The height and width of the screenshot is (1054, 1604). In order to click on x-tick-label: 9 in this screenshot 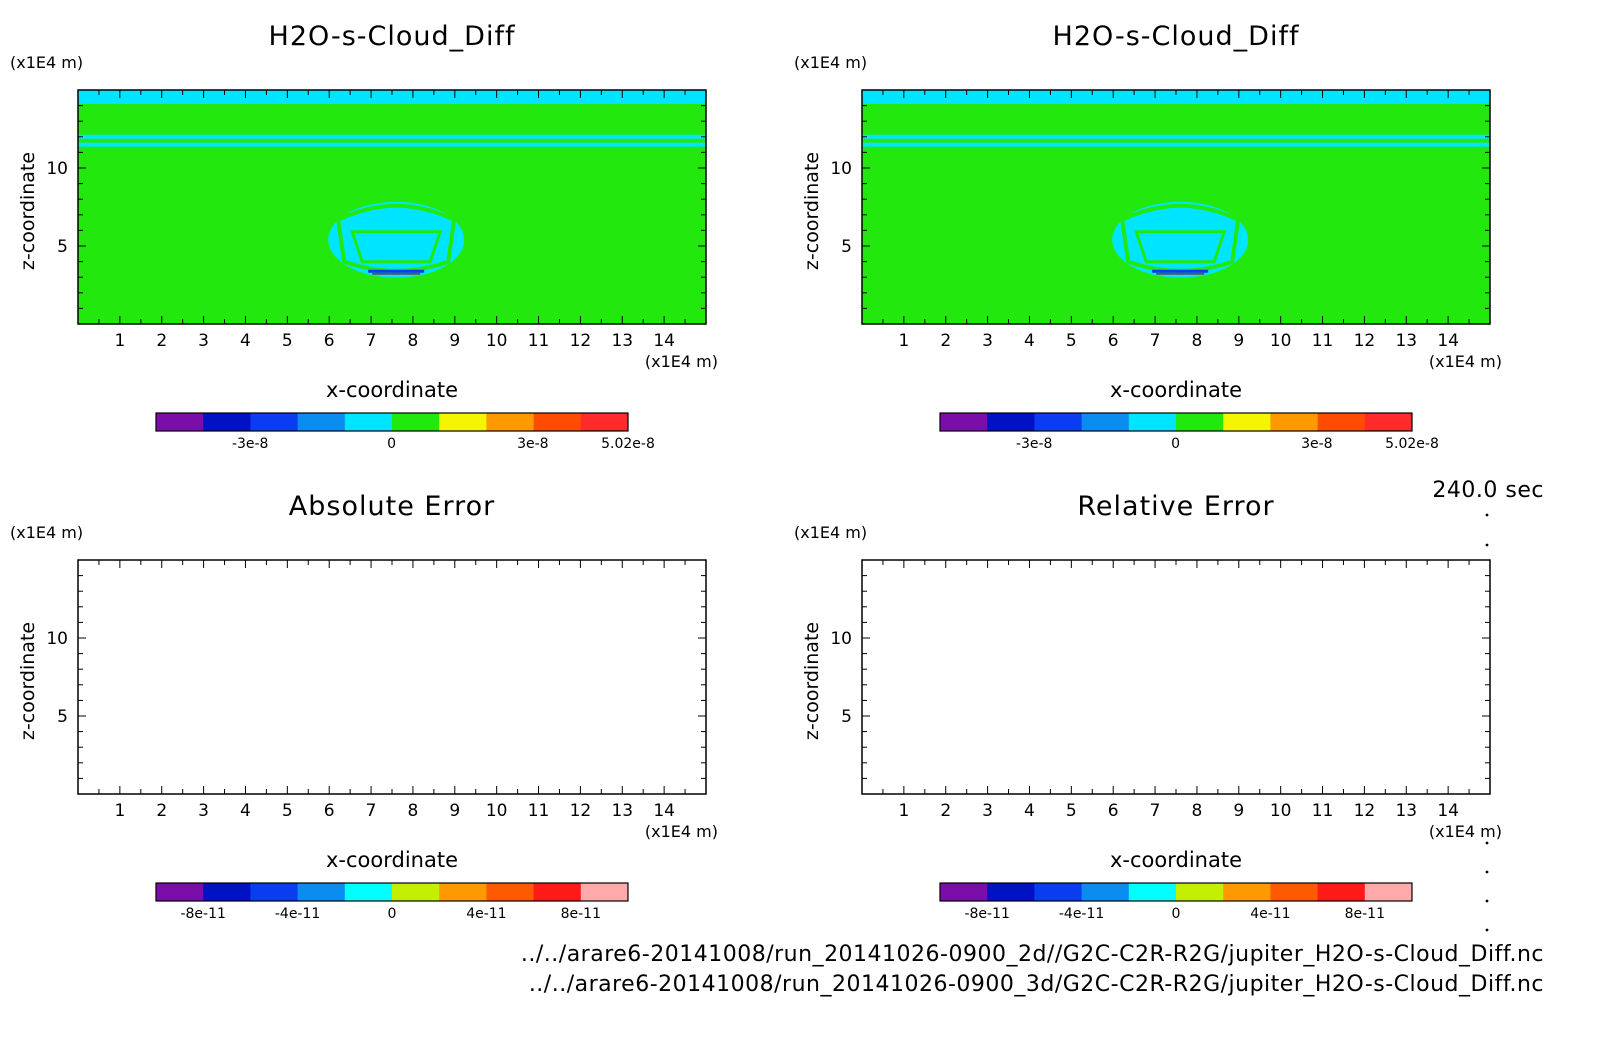, I will do `click(1238, 341)`.